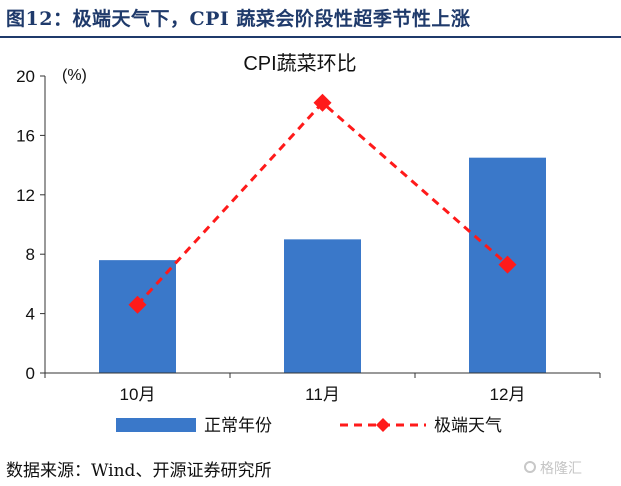 This screenshot has height=486, width=621. What do you see at coordinates (25, 195) in the screenshot?
I see `y-tick-label-3: 12` at bounding box center [25, 195].